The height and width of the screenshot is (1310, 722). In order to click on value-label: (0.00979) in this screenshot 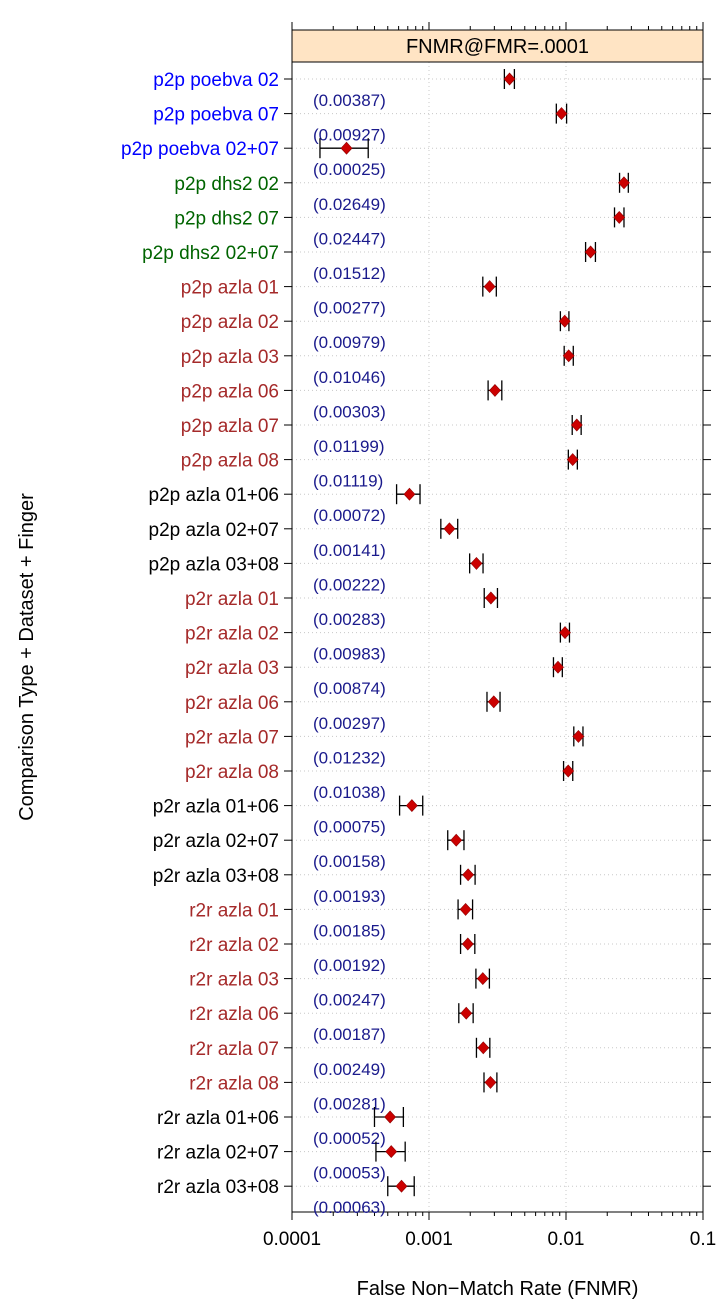, I will do `click(349, 342)`.